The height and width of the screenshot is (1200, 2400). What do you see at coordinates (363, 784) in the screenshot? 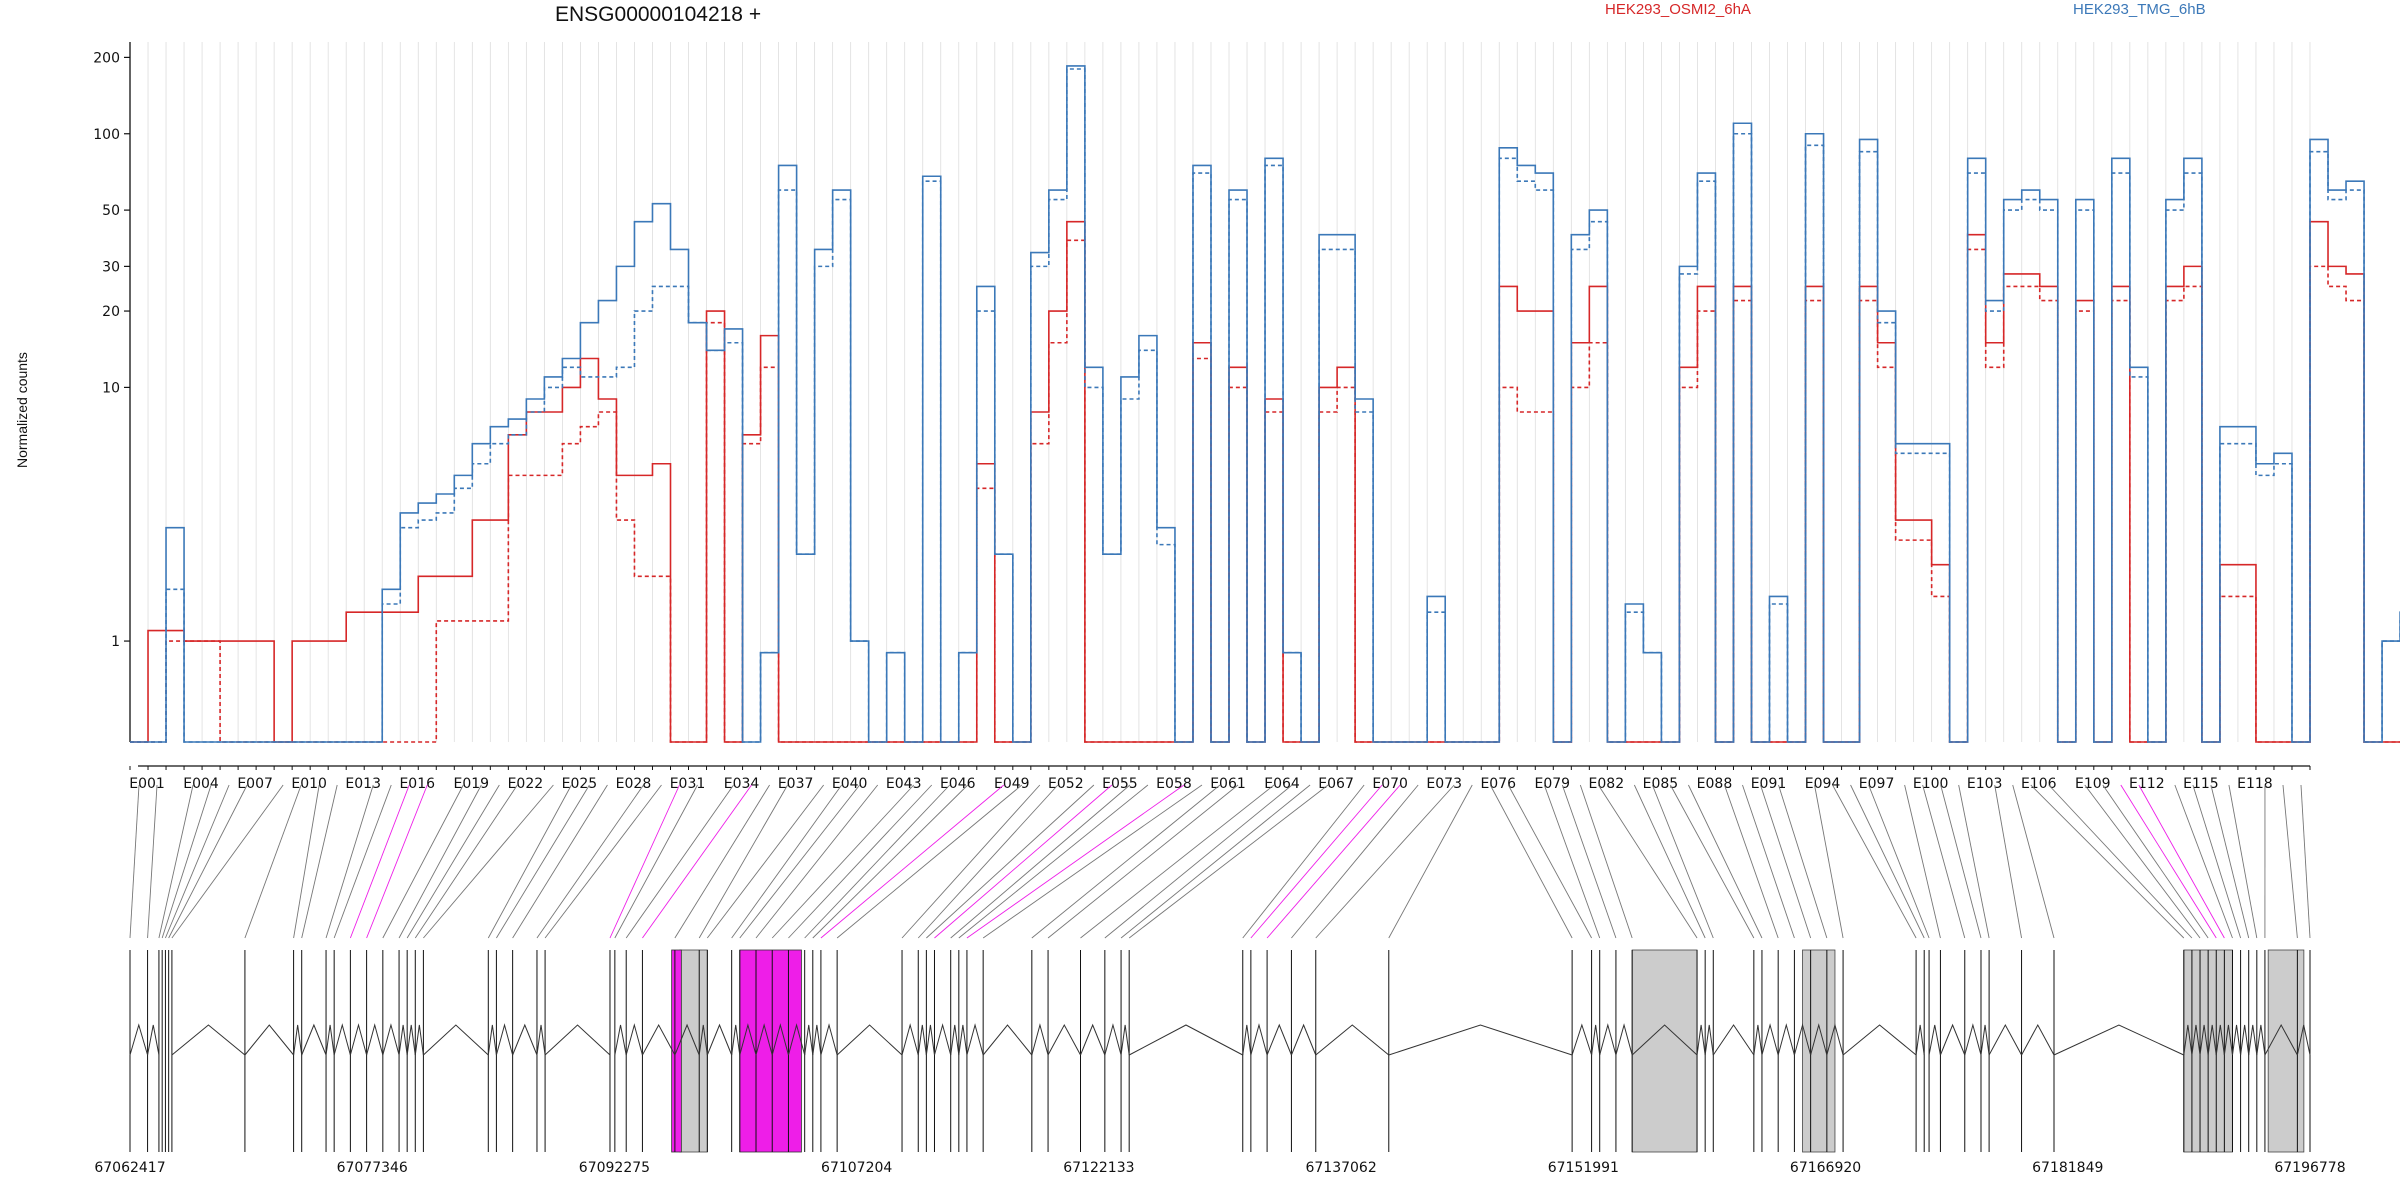
I see `exon-label: E013` at bounding box center [363, 784].